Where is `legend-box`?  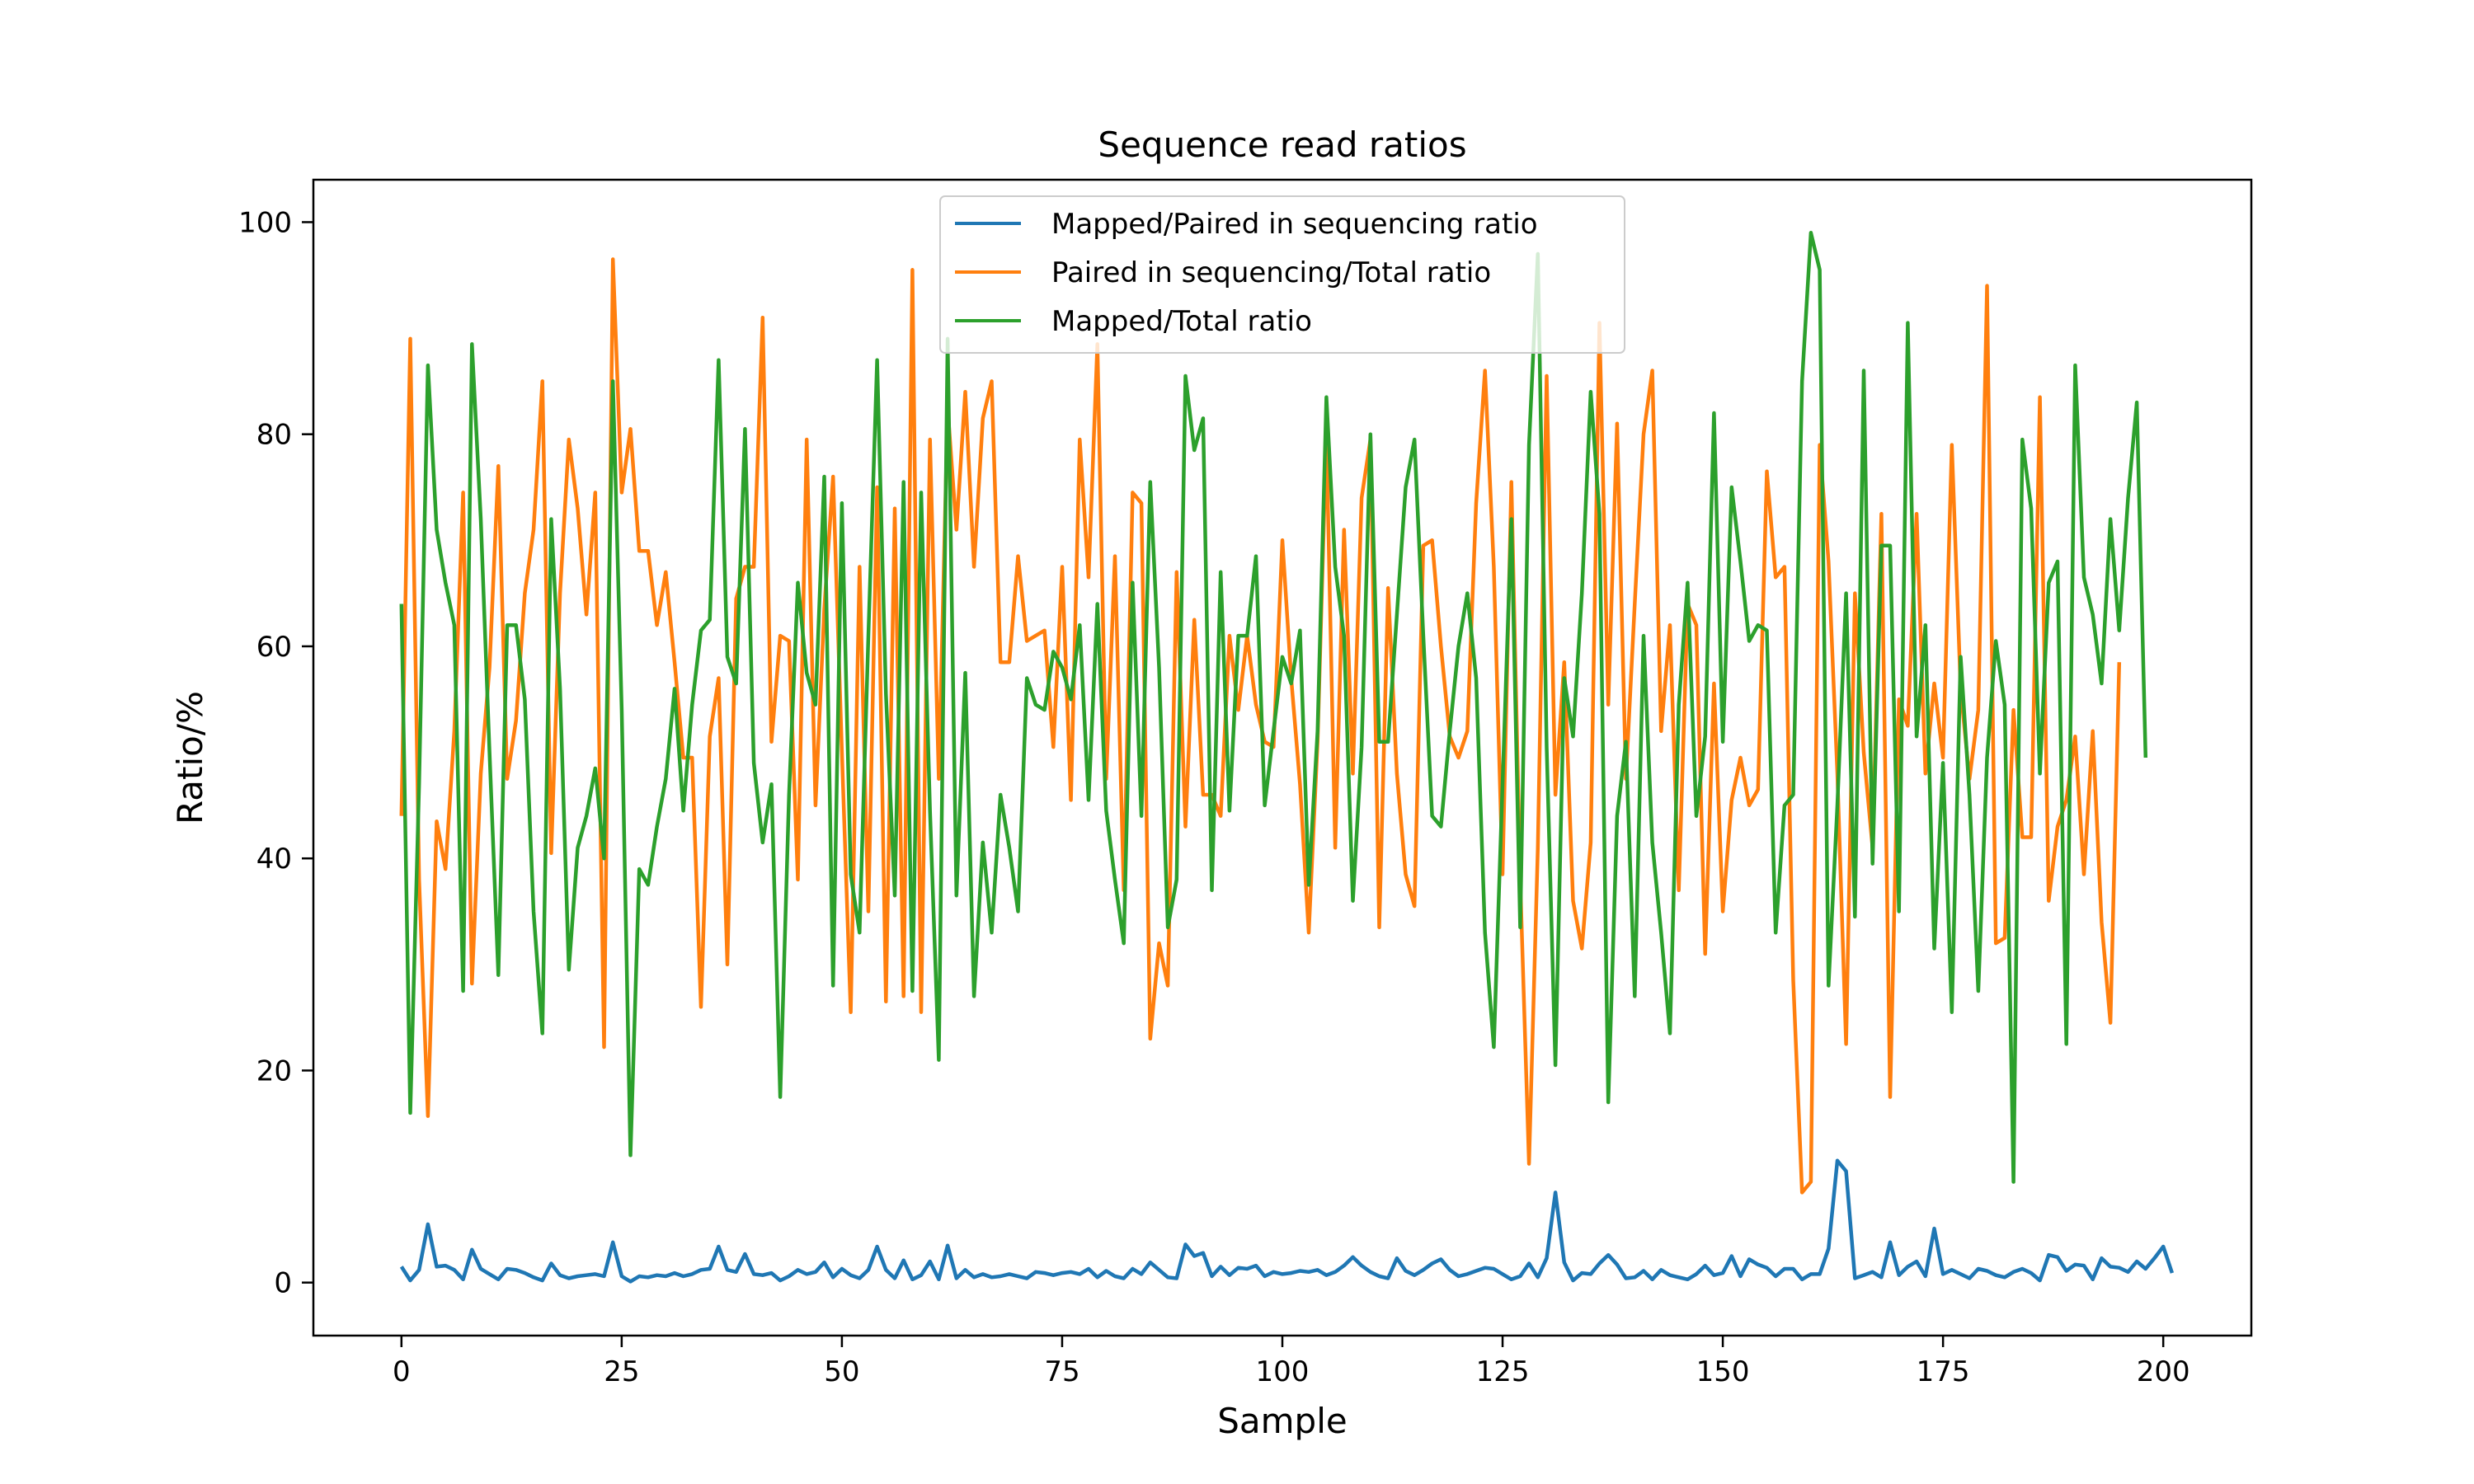
legend-box is located at coordinates (1282, 274).